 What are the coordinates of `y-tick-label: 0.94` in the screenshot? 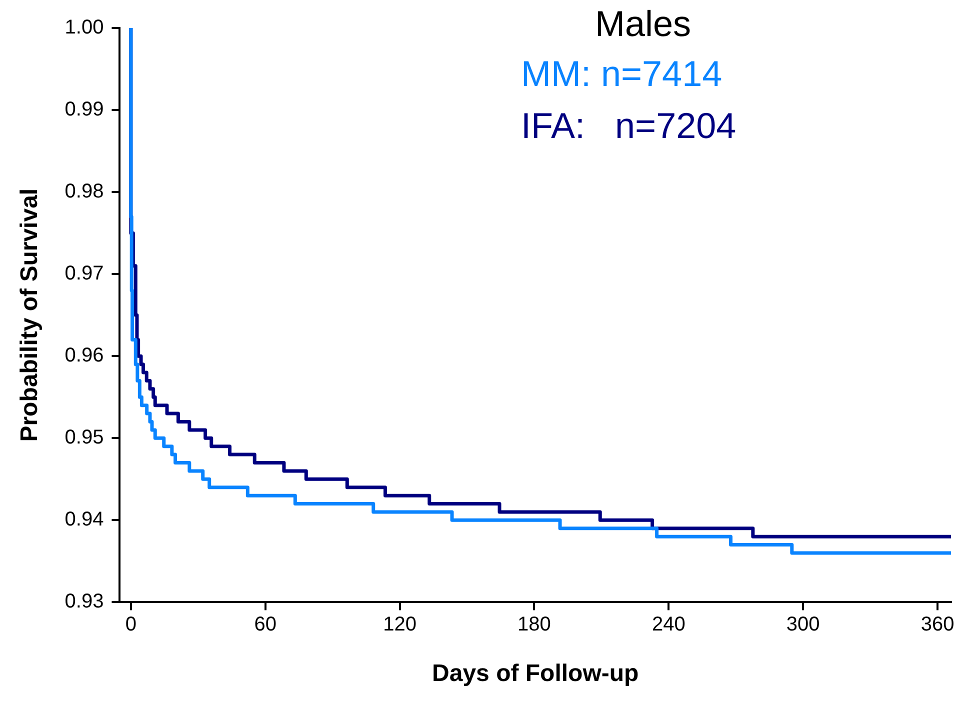 It's located at (84, 519).